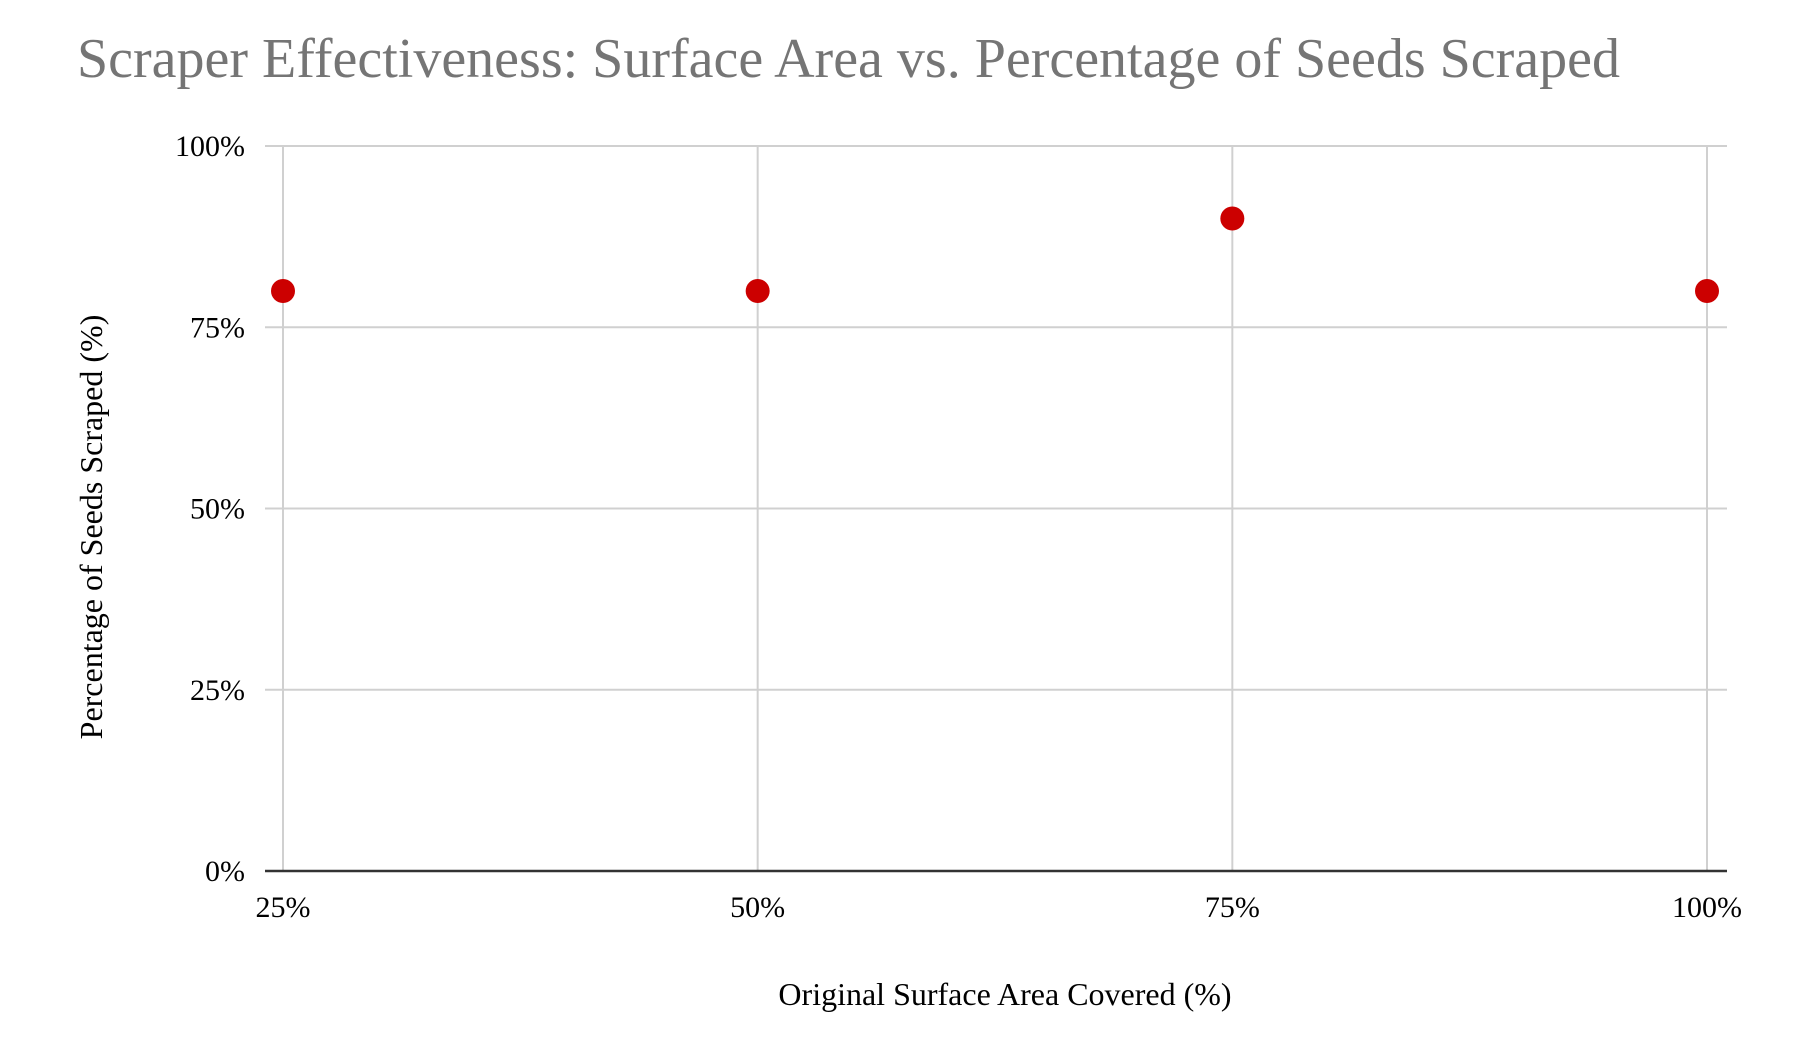 The width and height of the screenshot is (1815, 1045). What do you see at coordinates (283, 907) in the screenshot?
I see `x-tick-label: 25%` at bounding box center [283, 907].